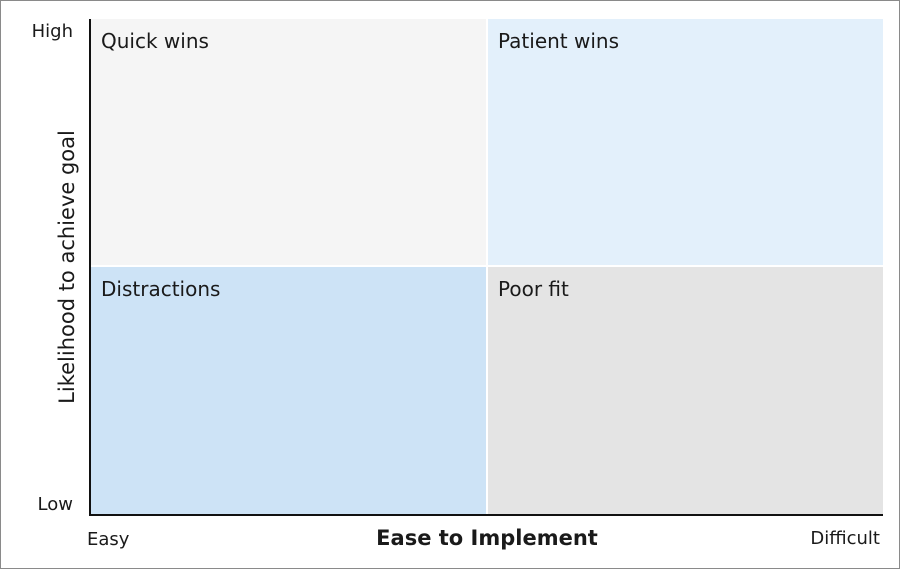  I want to click on x-axis-title: Ease to Implement, so click(487, 538).